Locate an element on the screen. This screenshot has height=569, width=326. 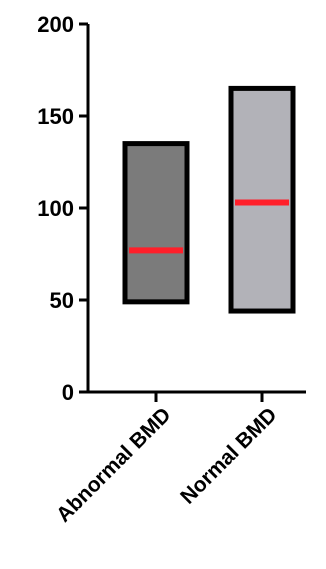
y-tick-label: 100 is located at coordinates (55, 208).